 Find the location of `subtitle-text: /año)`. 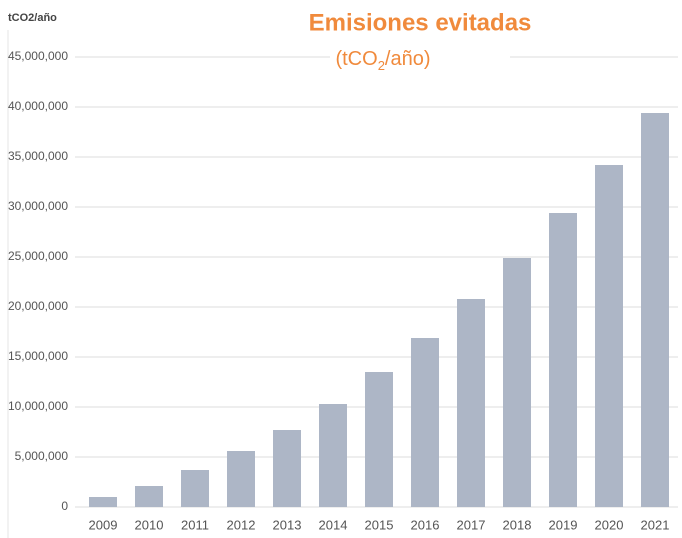

subtitle-text: /año) is located at coordinates (408, 59).